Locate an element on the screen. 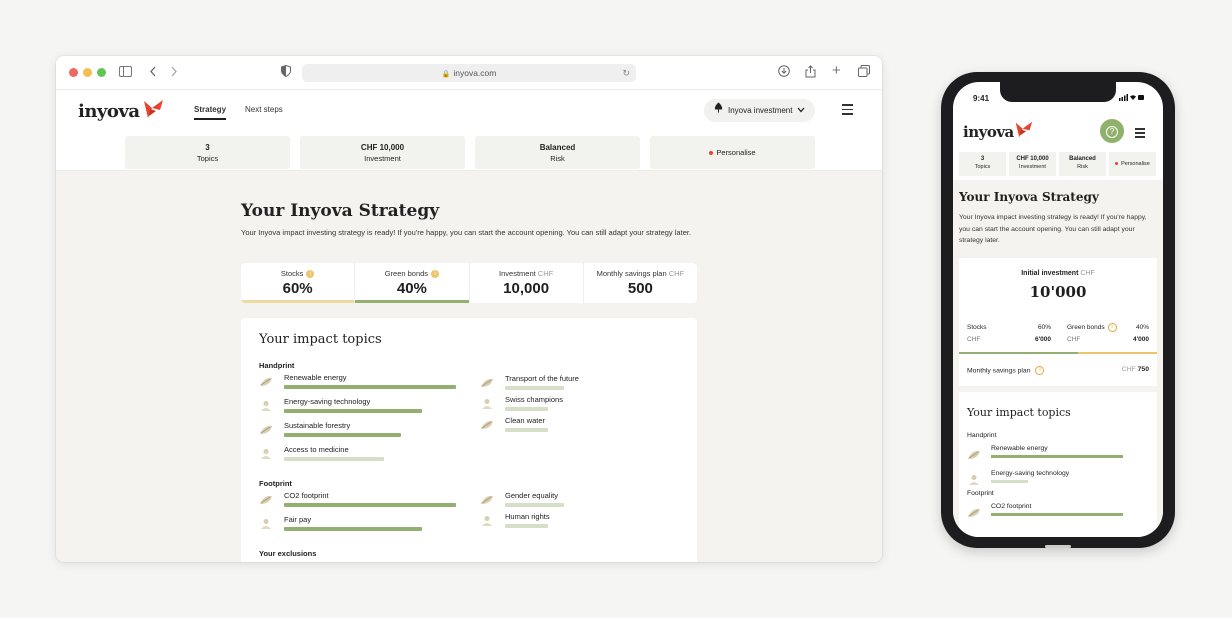  phone-chip-topics: 3 Topics is located at coordinates (982, 164).